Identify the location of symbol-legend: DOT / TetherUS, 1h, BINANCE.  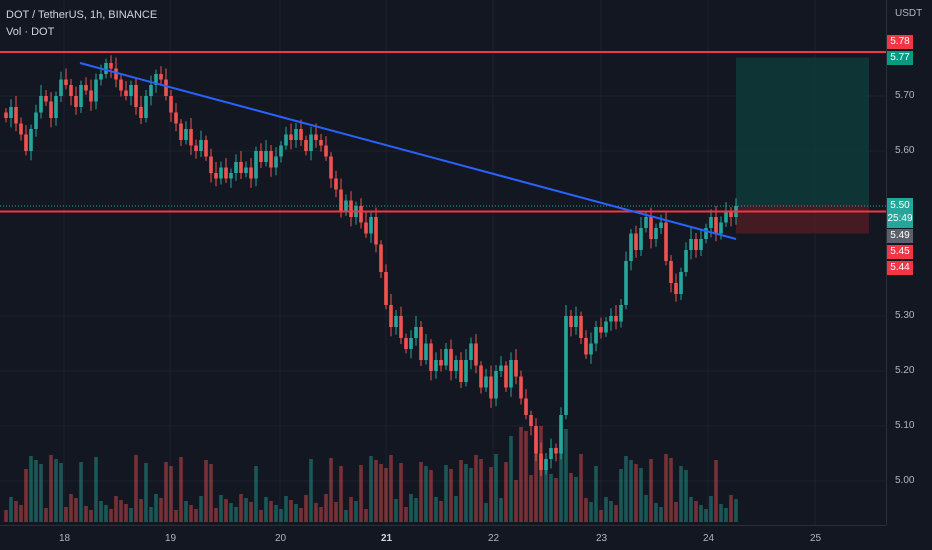
(82, 15).